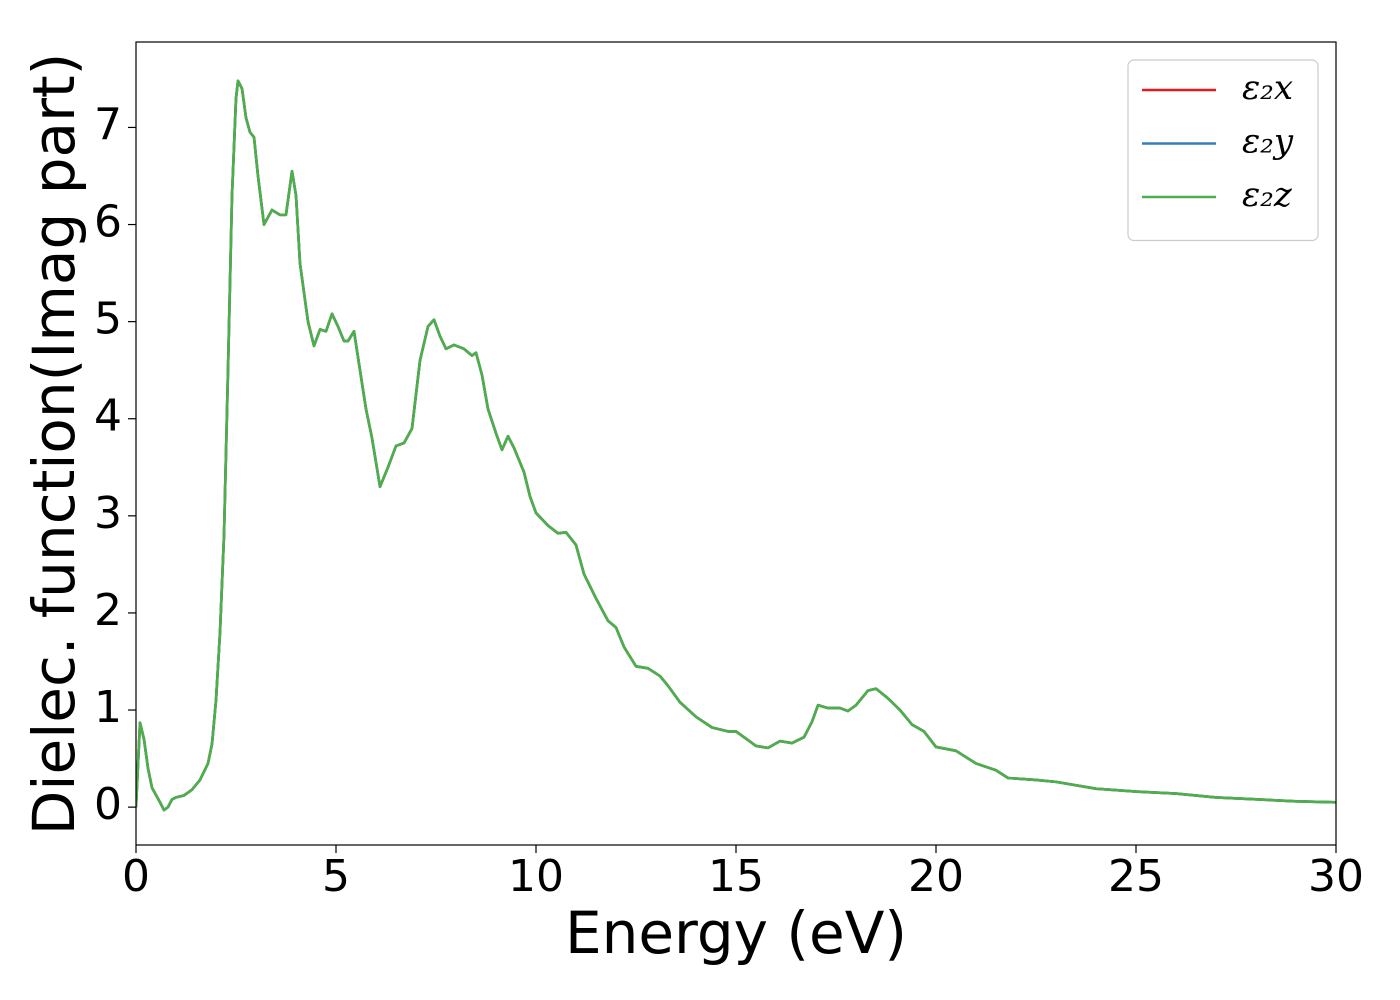 Image resolution: width=1400 pixels, height=1000 pixels. What do you see at coordinates (336, 876) in the screenshot?
I see `x-tick-label: 5` at bounding box center [336, 876].